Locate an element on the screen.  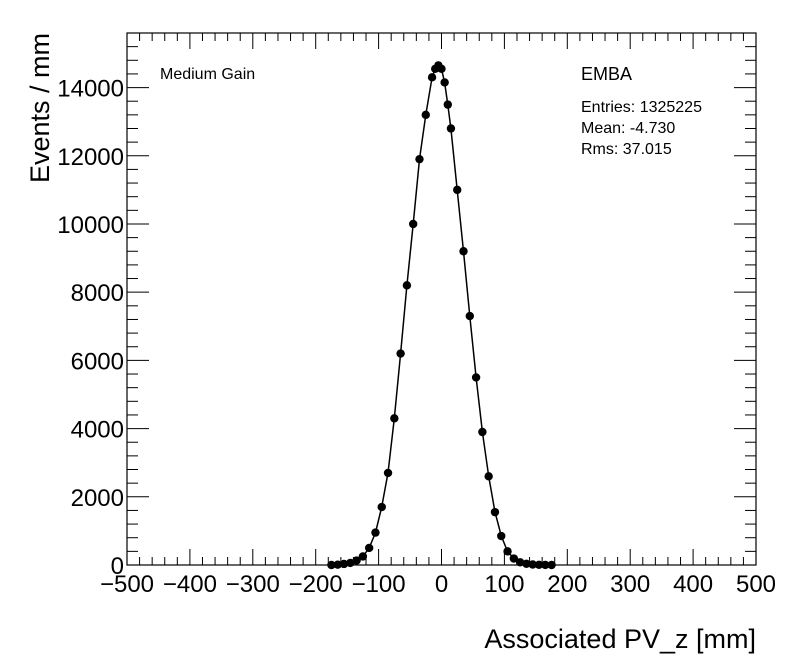
x-tick-label: 200 is located at coordinates (567, 584).